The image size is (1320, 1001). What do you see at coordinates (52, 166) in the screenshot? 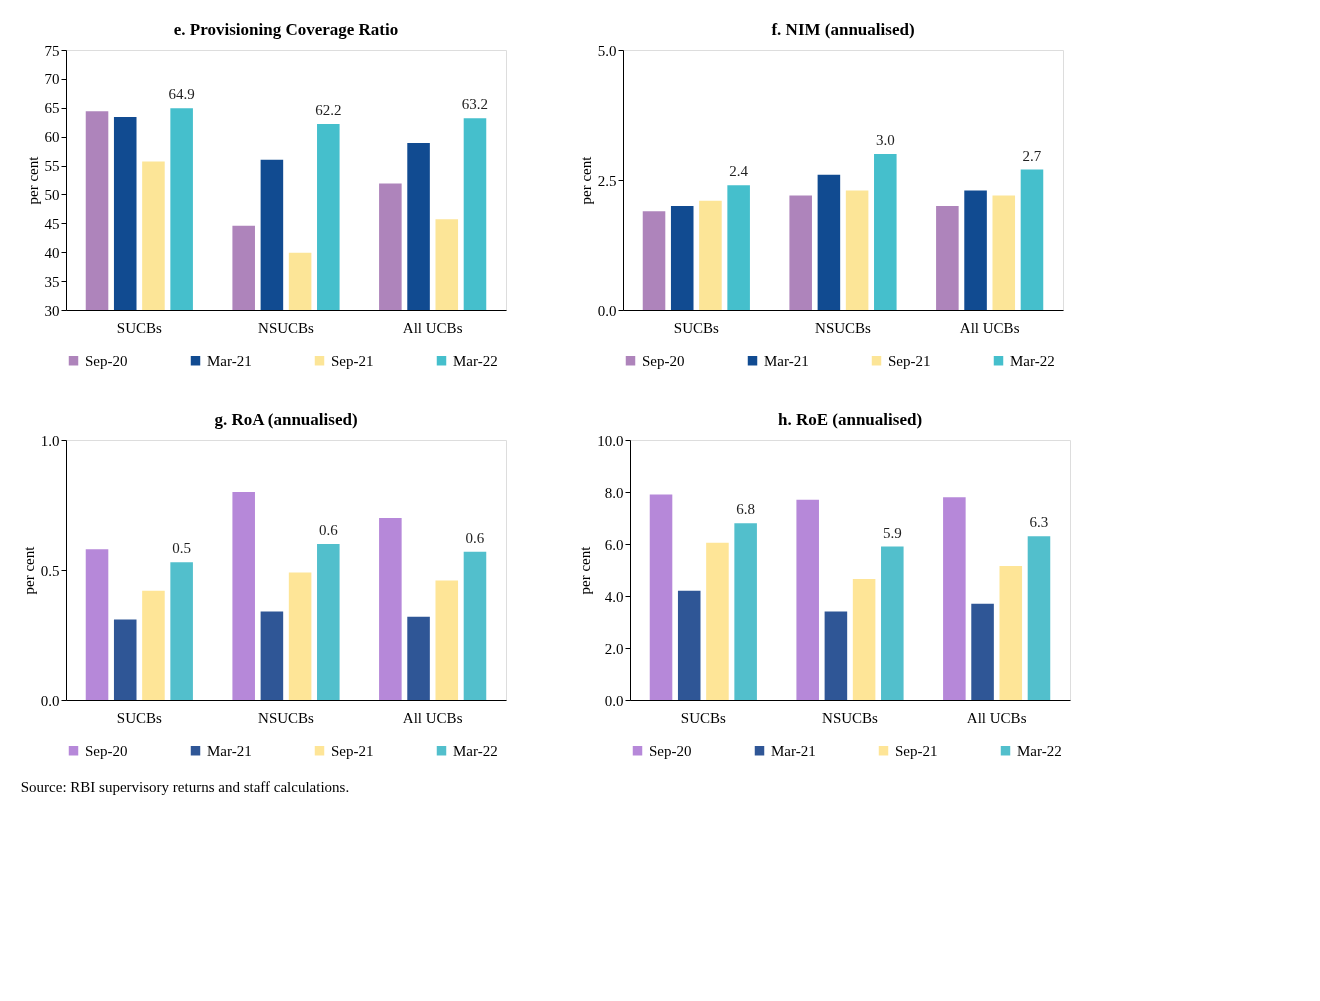
I see `y-tick-label: 55` at bounding box center [52, 166].